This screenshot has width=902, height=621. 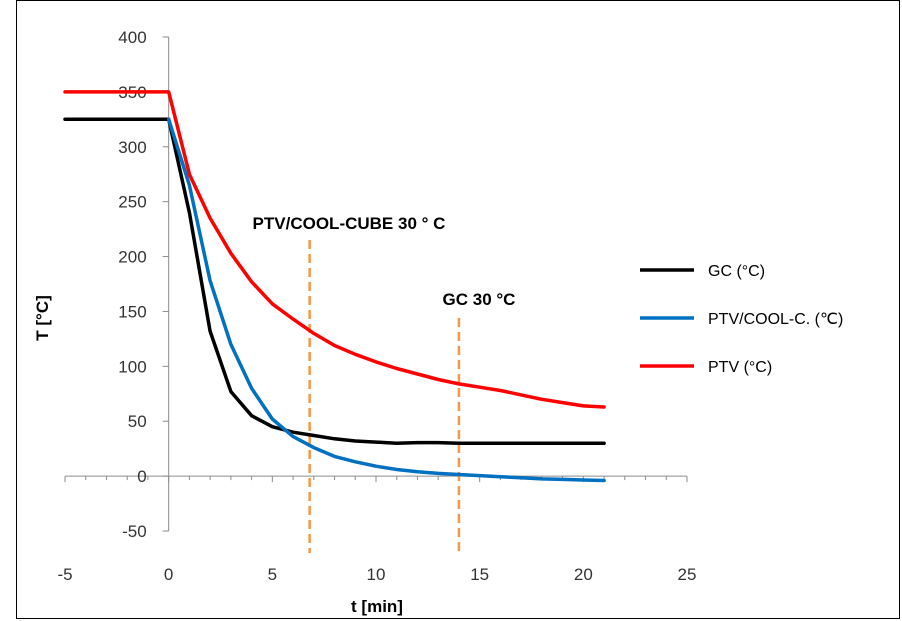 I want to click on y-tick-label: 300, so click(x=132, y=147).